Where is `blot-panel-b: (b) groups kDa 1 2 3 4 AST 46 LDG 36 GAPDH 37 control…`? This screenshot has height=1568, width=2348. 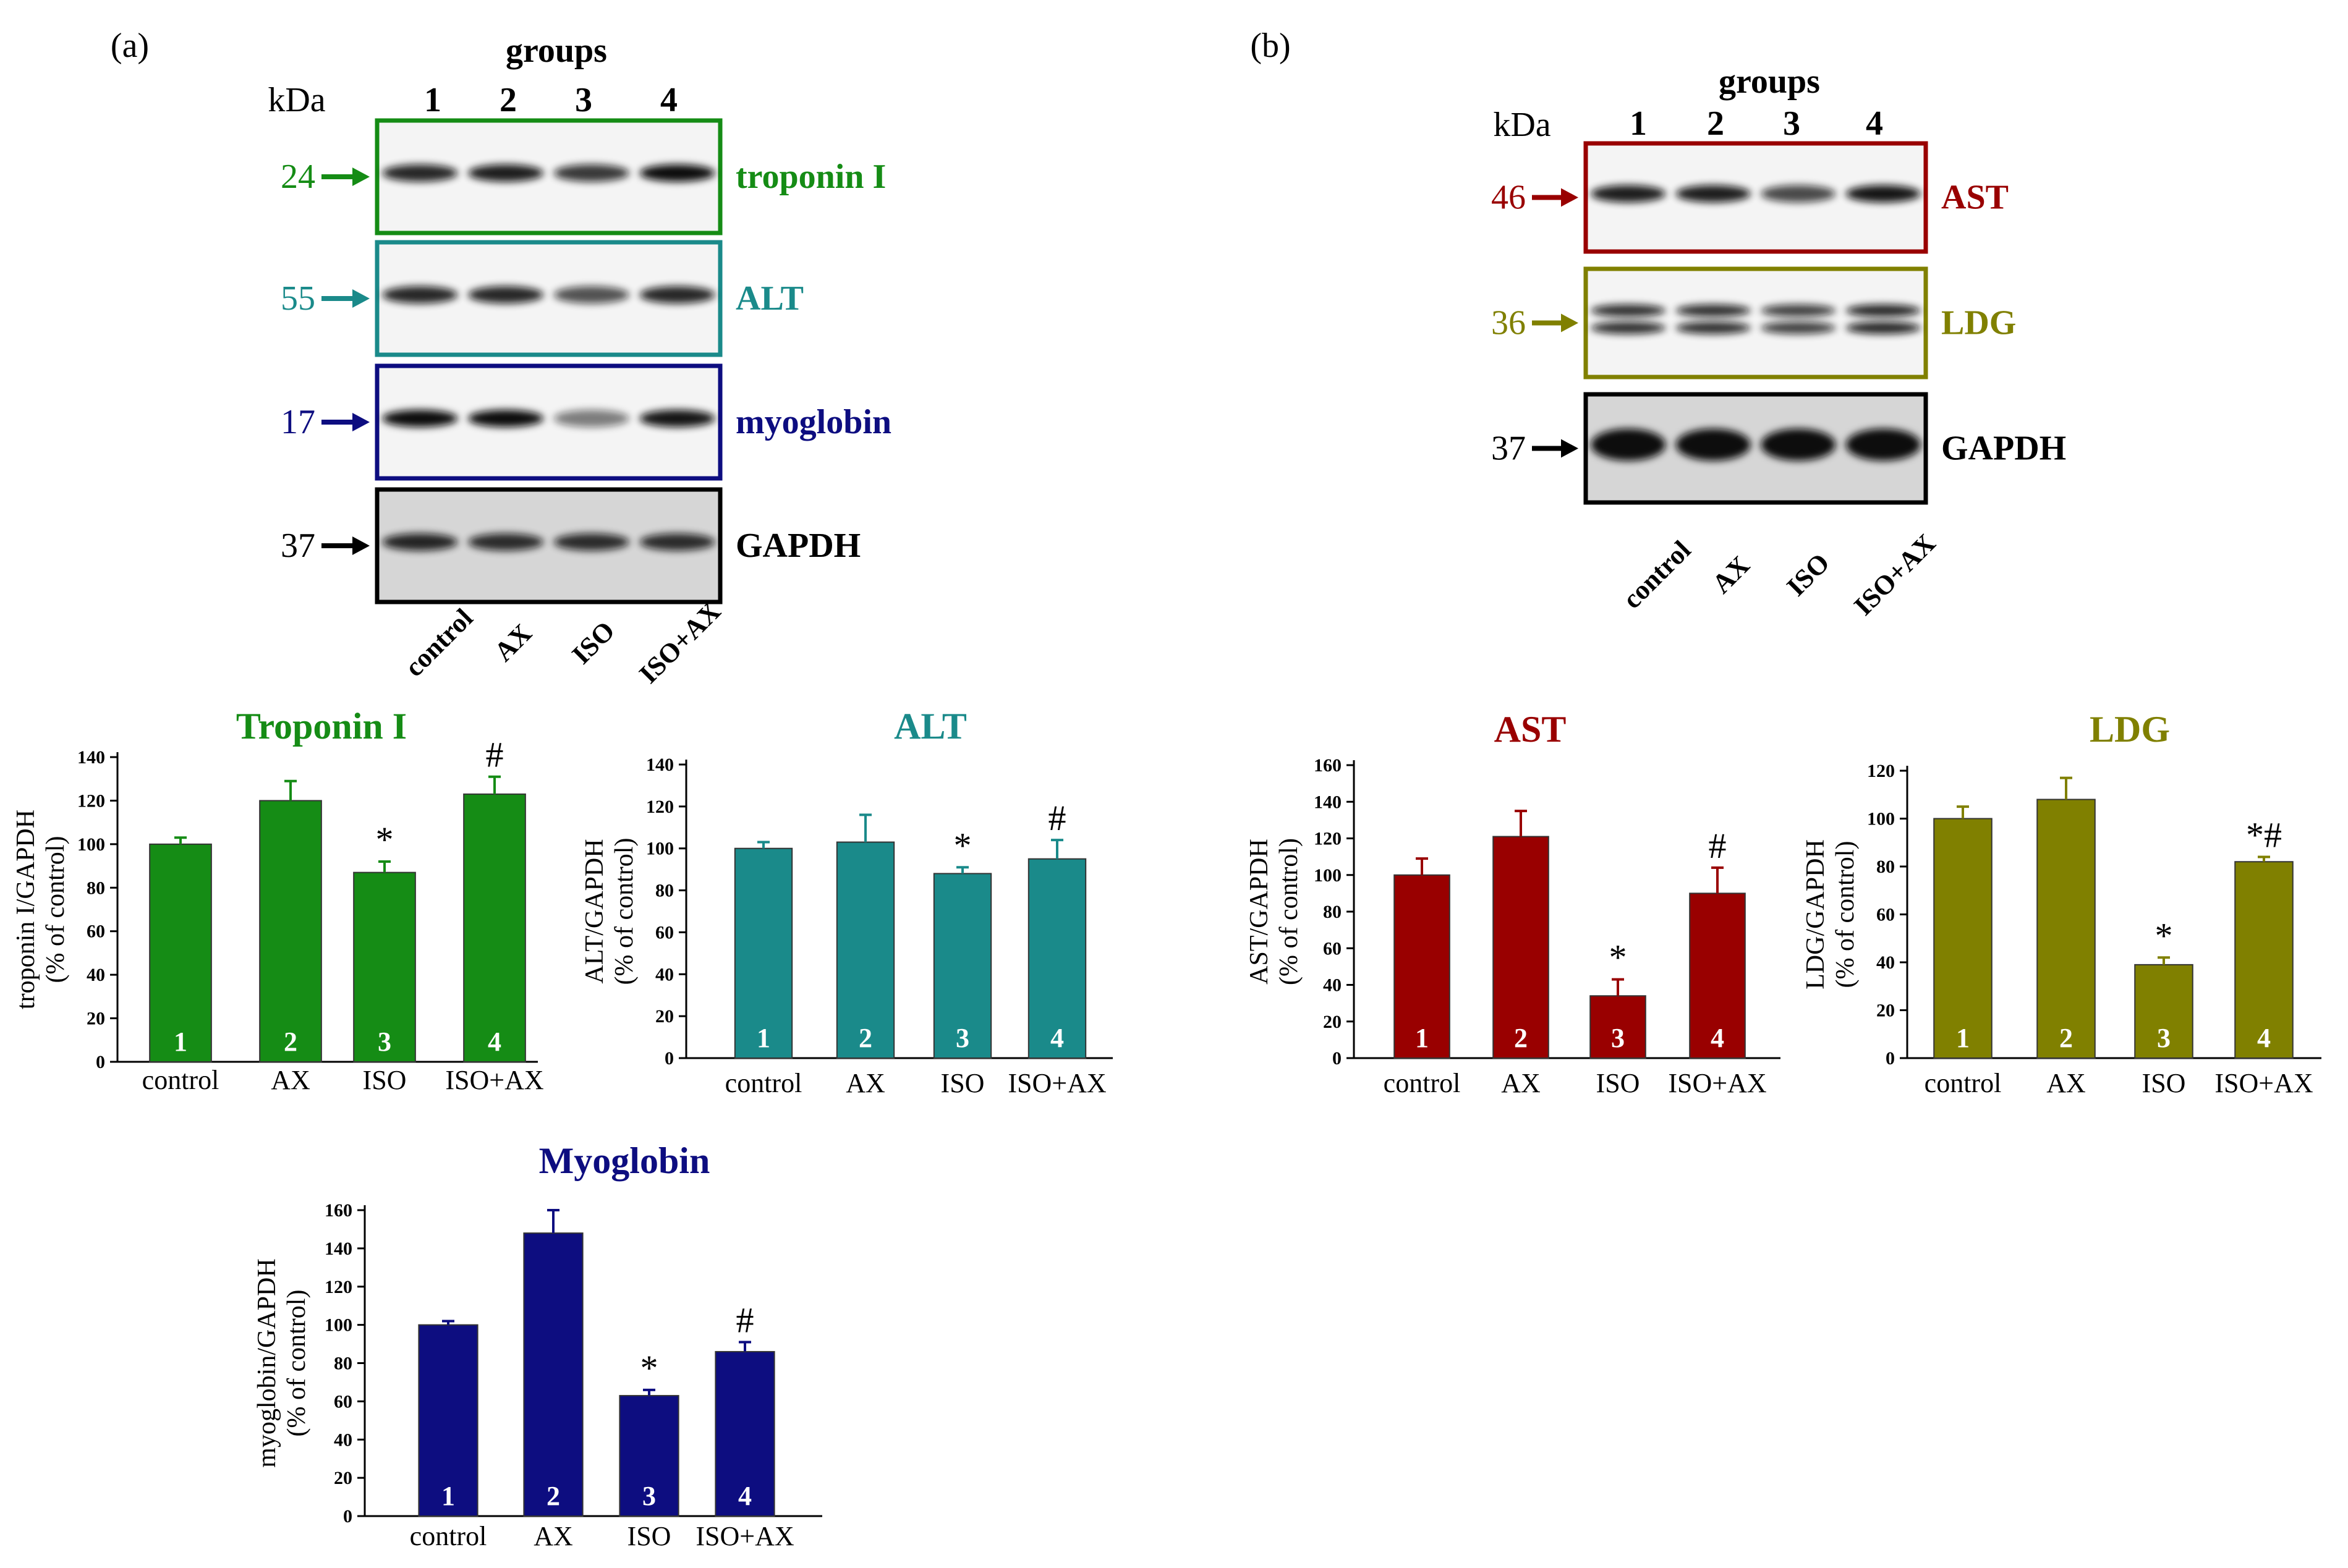
blot-panel-b: (b) groups kDa 1 2 3 4 AST 46 LDG 36 GAPDH 37 control… is located at coordinates (1658, 324).